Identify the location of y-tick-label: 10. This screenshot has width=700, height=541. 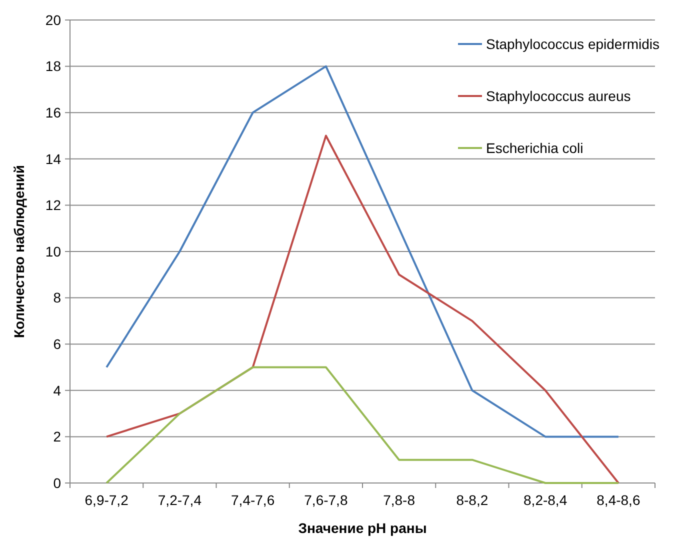
(53, 251).